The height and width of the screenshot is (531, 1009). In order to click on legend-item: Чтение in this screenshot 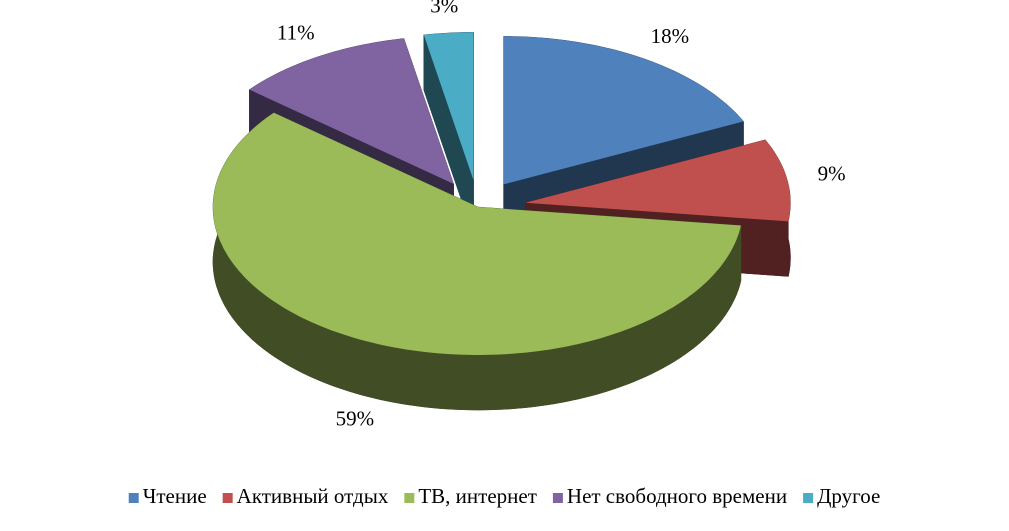, I will do `click(167, 496)`.